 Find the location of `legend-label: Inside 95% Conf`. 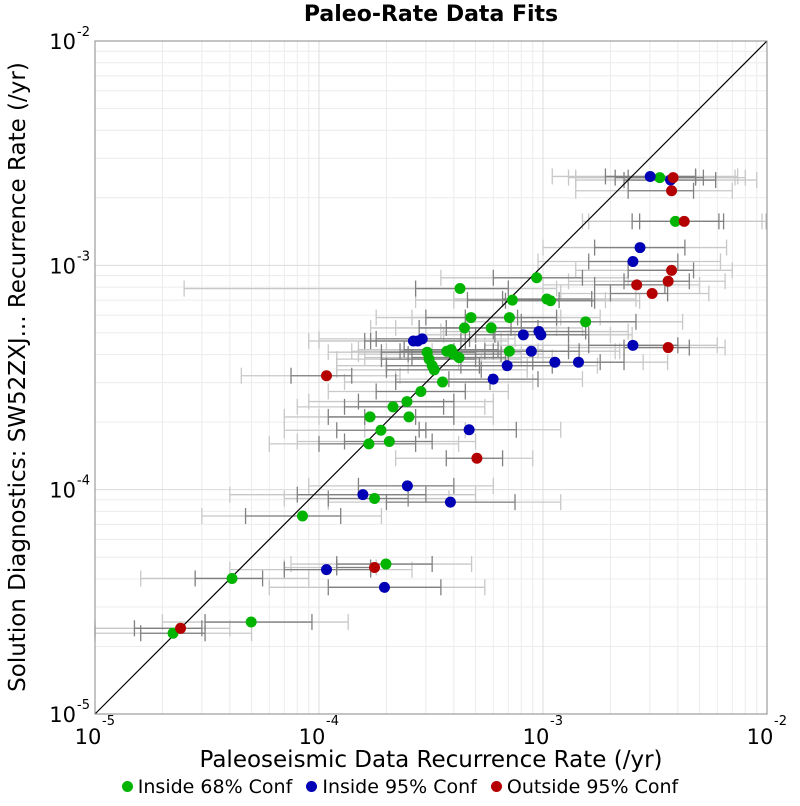

legend-label: Inside 95% Conf is located at coordinates (399, 787).